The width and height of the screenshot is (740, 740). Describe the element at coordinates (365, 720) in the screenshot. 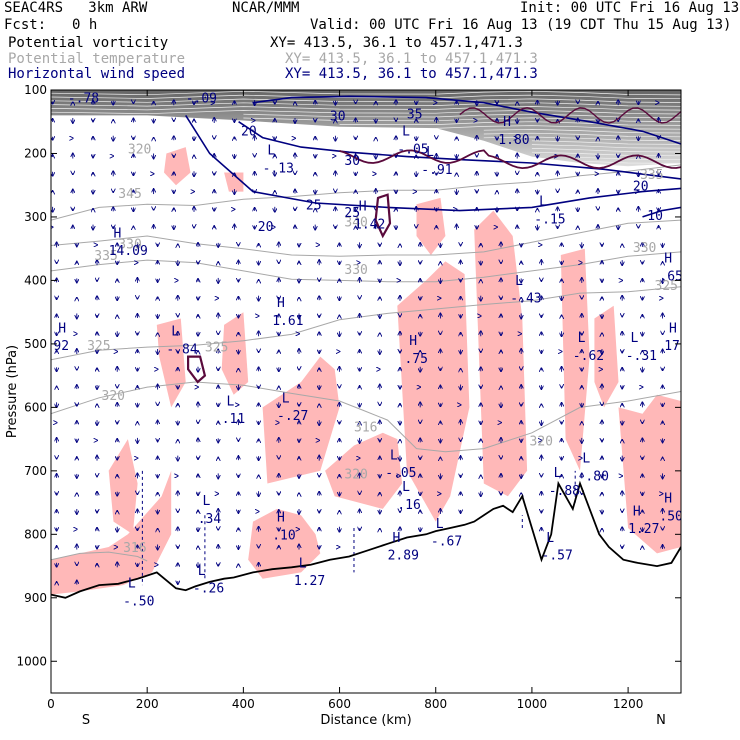

I see `x-axis-title: Distance (km)` at that location.